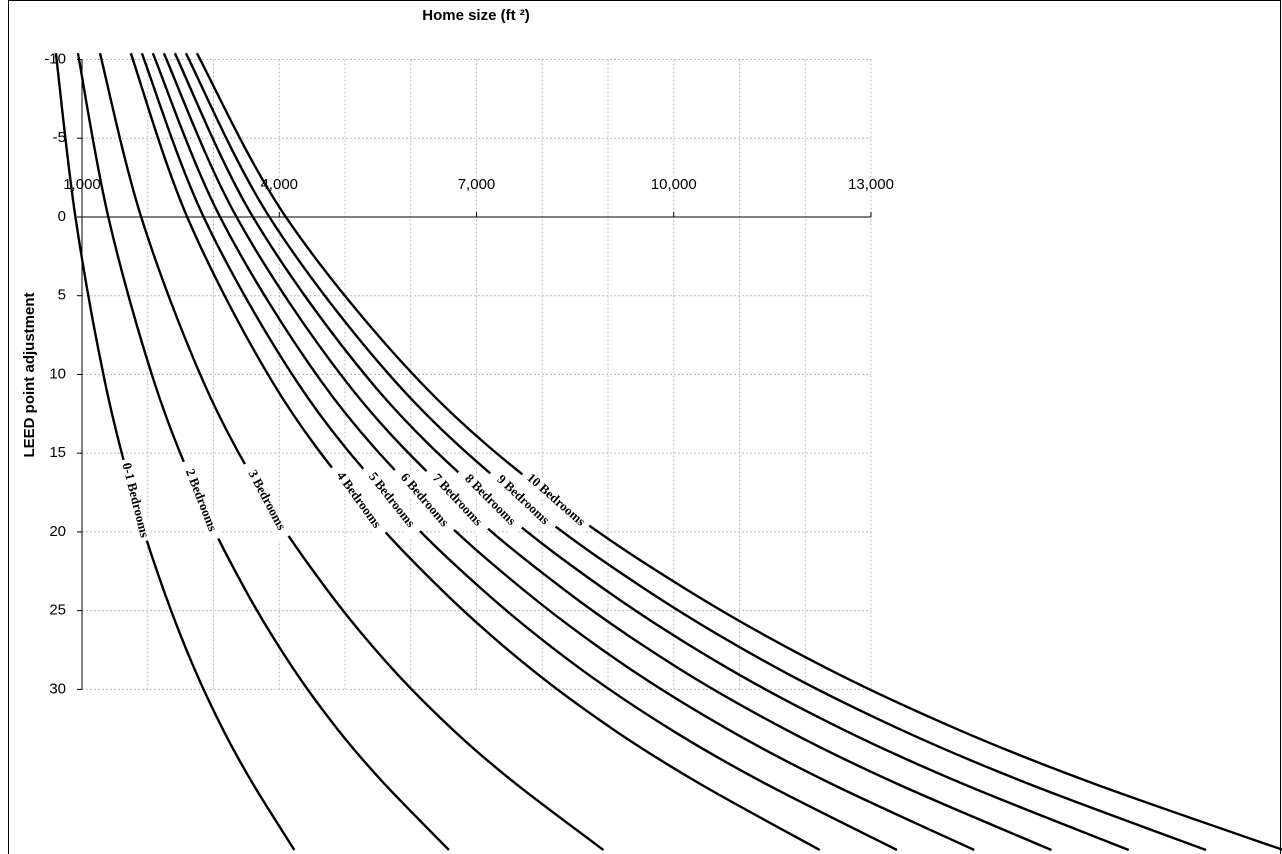 The width and height of the screenshot is (1282, 854). What do you see at coordinates (476, 15) in the screenshot?
I see `x-axis-title: Home size (ft ²)` at bounding box center [476, 15].